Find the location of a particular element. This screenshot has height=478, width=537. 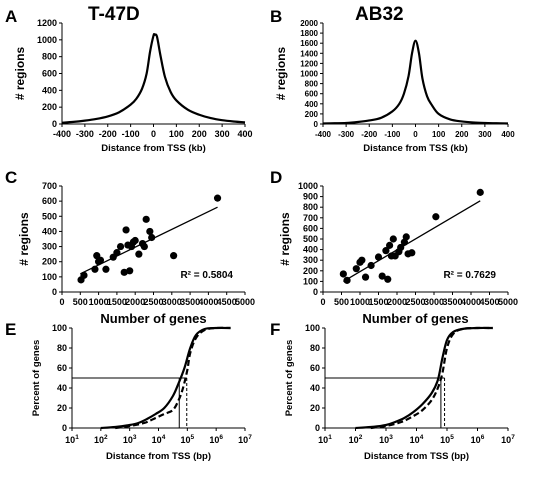

x-axis-label: Distance from TSS (bp) is located at coordinates (158, 456).